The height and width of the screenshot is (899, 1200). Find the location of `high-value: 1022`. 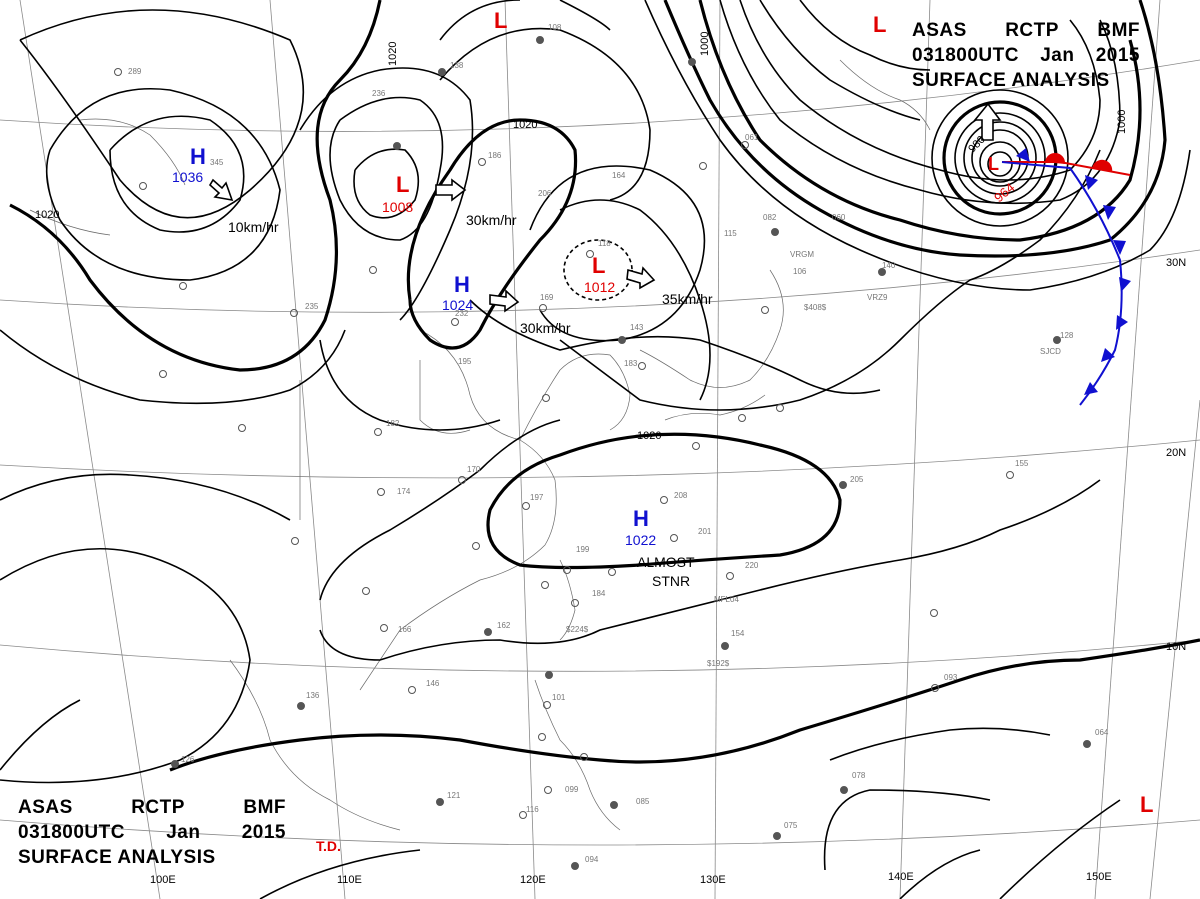

high-value: 1022 is located at coordinates (640, 540).